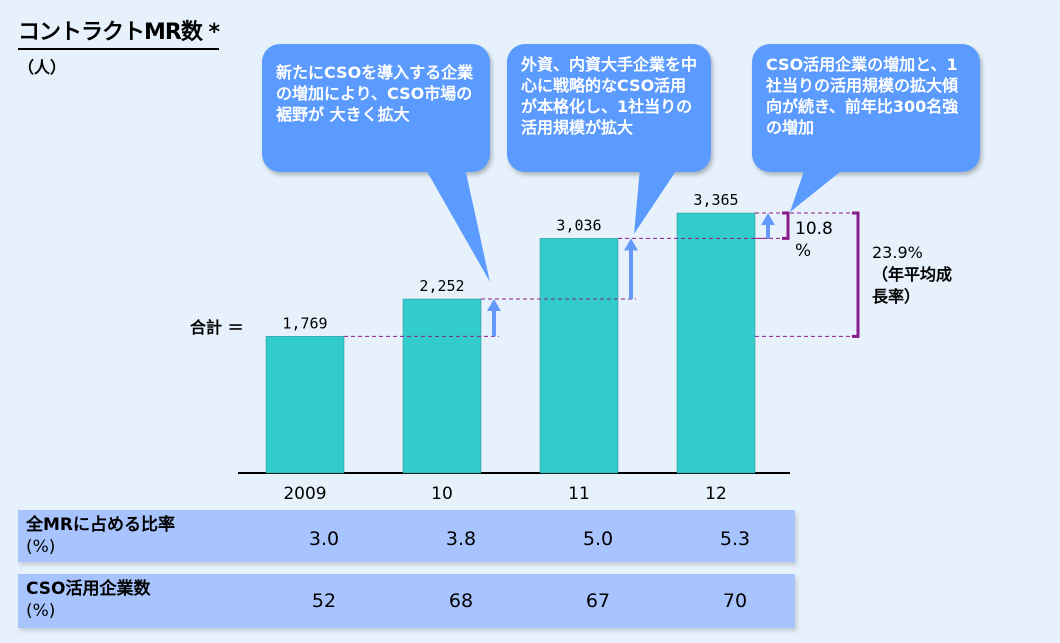  Describe the element at coordinates (304, 494) in the screenshot. I see `x-tick-label: 2009` at that location.